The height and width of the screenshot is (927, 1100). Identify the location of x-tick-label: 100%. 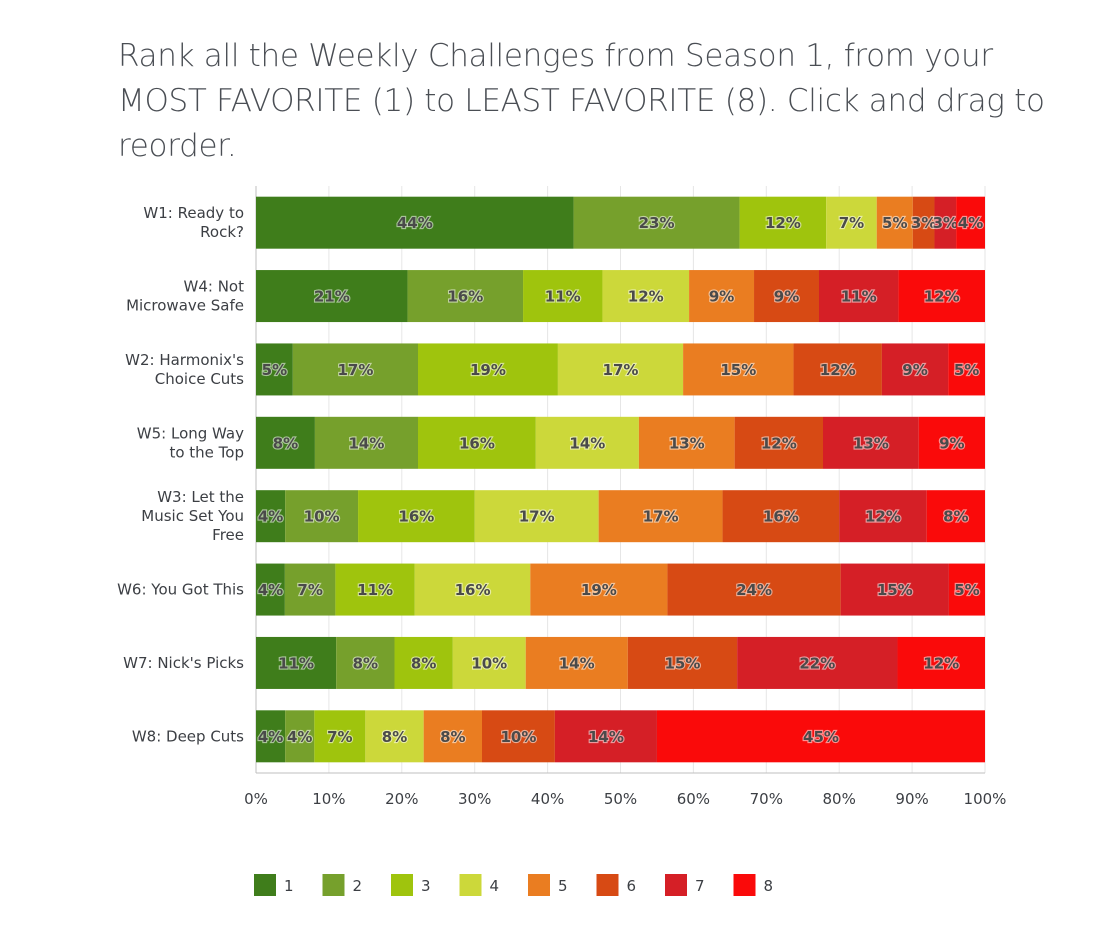
(985, 799).